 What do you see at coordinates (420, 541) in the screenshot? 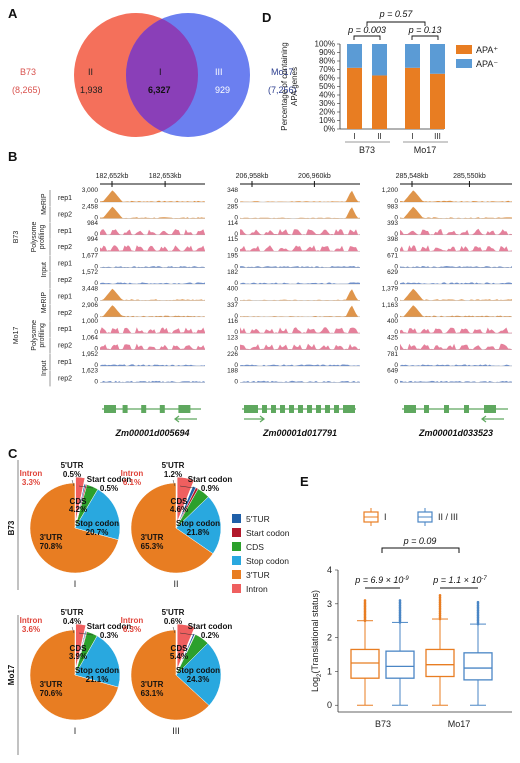
I see `p-value-top: p = 0.09` at bounding box center [420, 541].